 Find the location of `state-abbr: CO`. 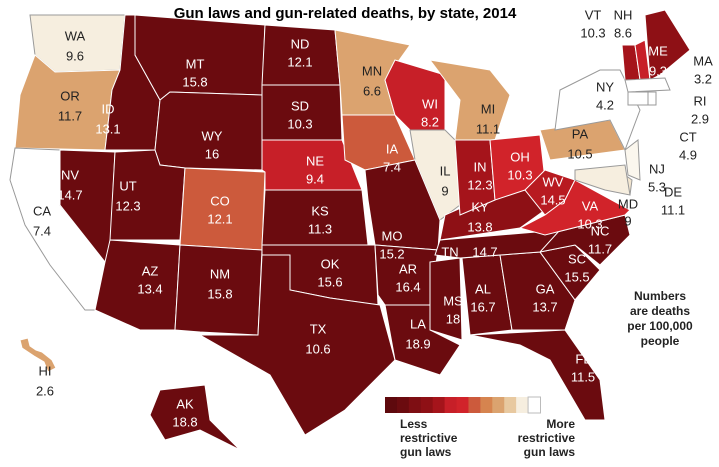

state-abbr: CO is located at coordinates (220, 200).